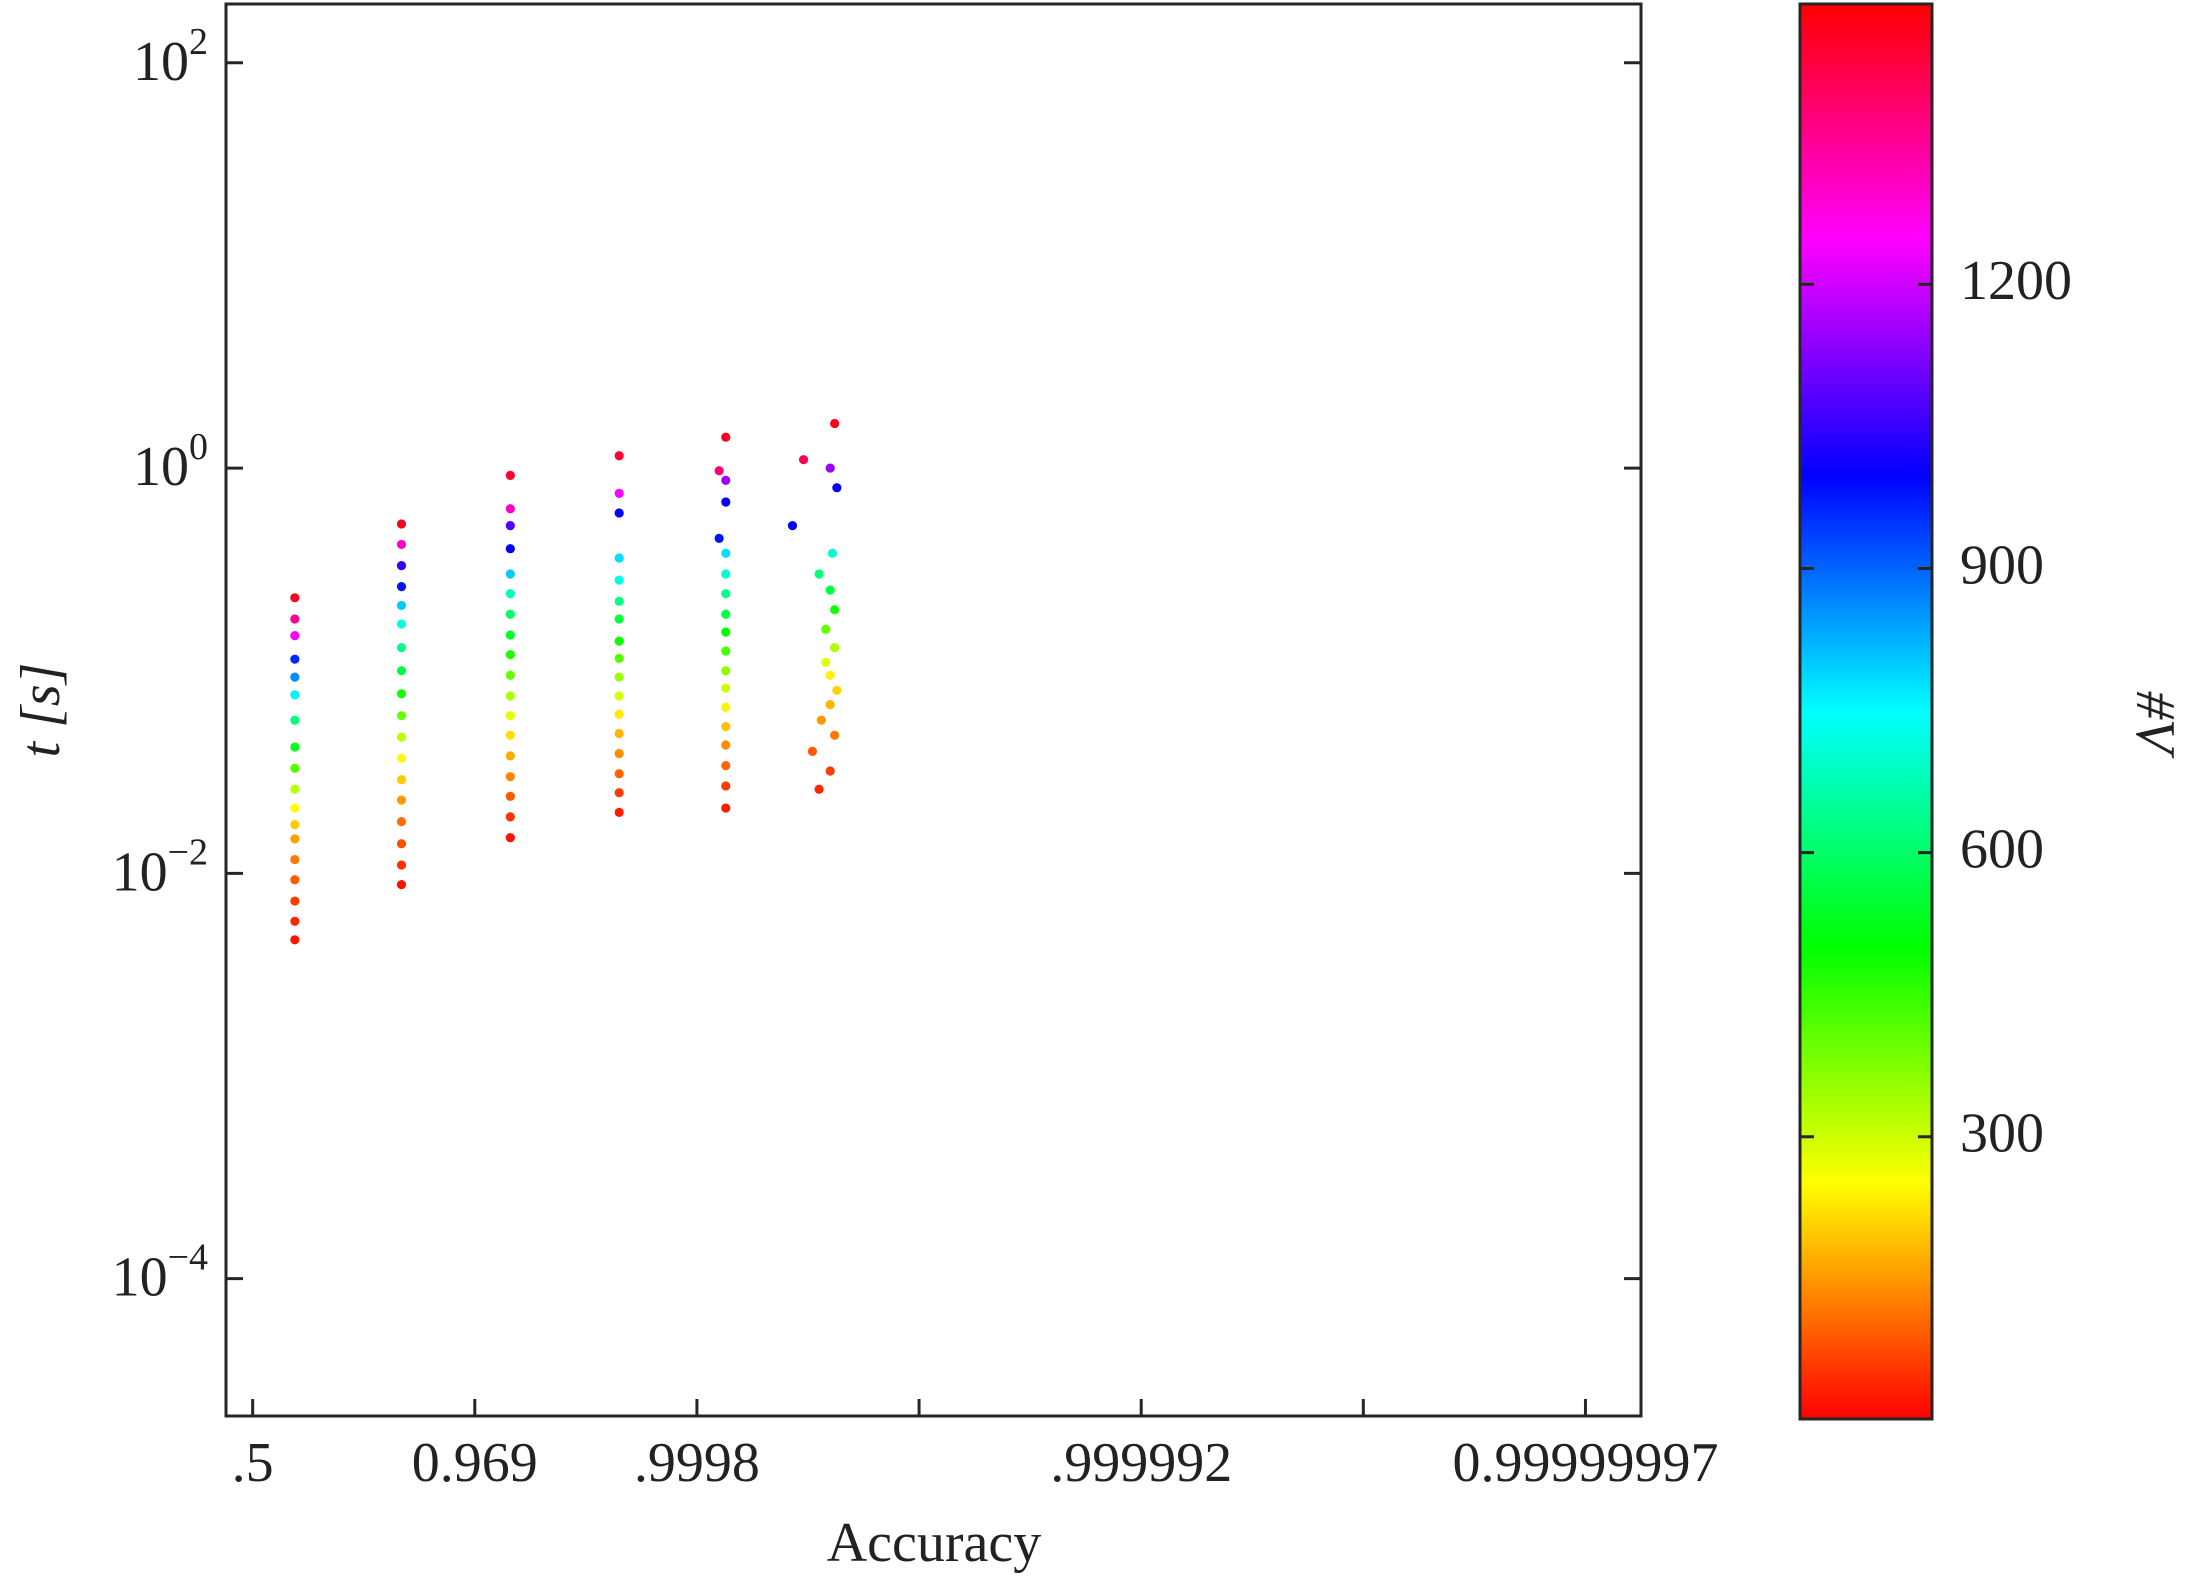 This screenshot has width=2190, height=1587. What do you see at coordinates (2155, 725) in the screenshot?
I see `colorbar-label: #V` at bounding box center [2155, 725].